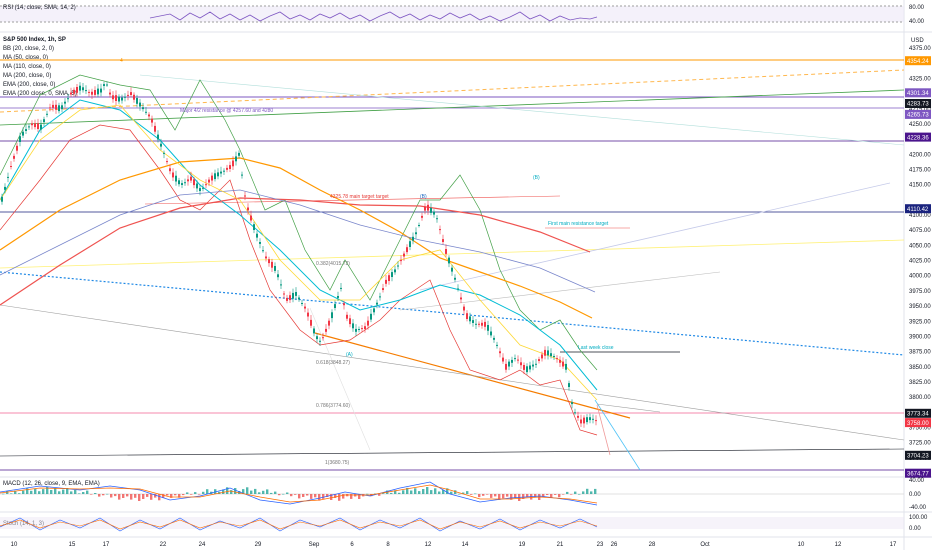 The height and width of the screenshot is (550, 932). Describe the element at coordinates (106, 545) in the screenshot. I see `time-tick-label: 17` at that location.